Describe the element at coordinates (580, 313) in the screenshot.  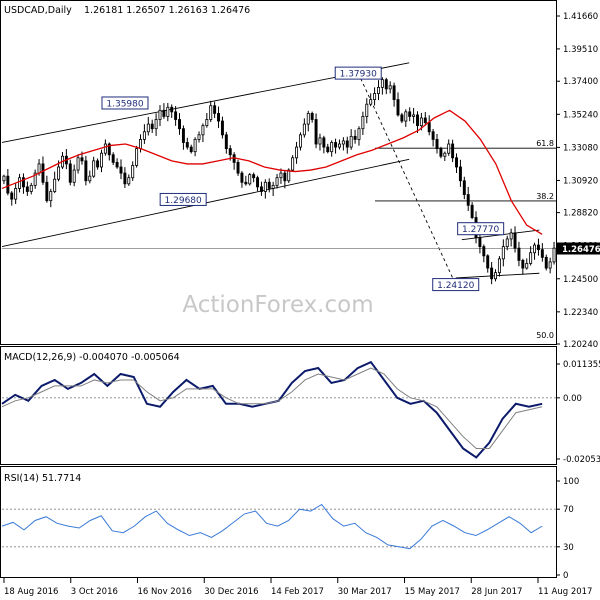
I see `price-tick-label: 1.22340` at that location.